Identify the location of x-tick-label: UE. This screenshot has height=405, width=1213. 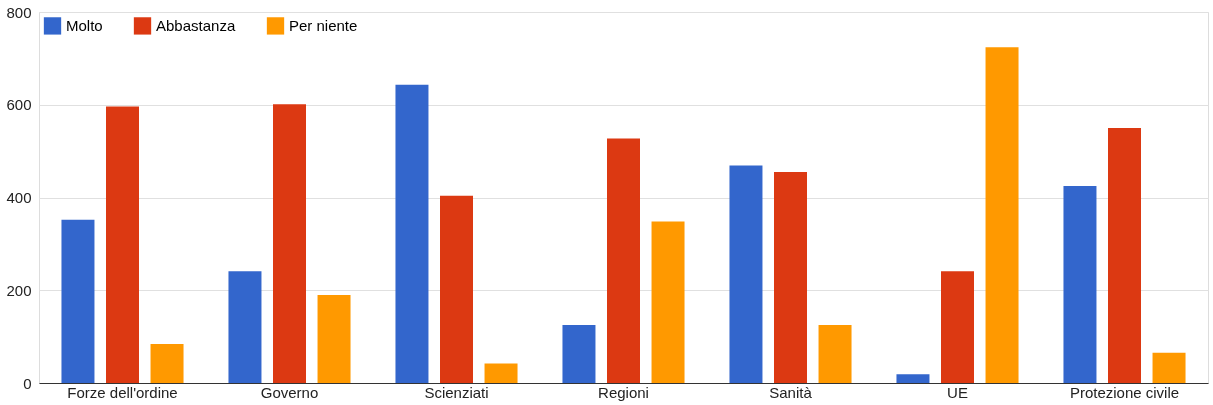
(957, 392).